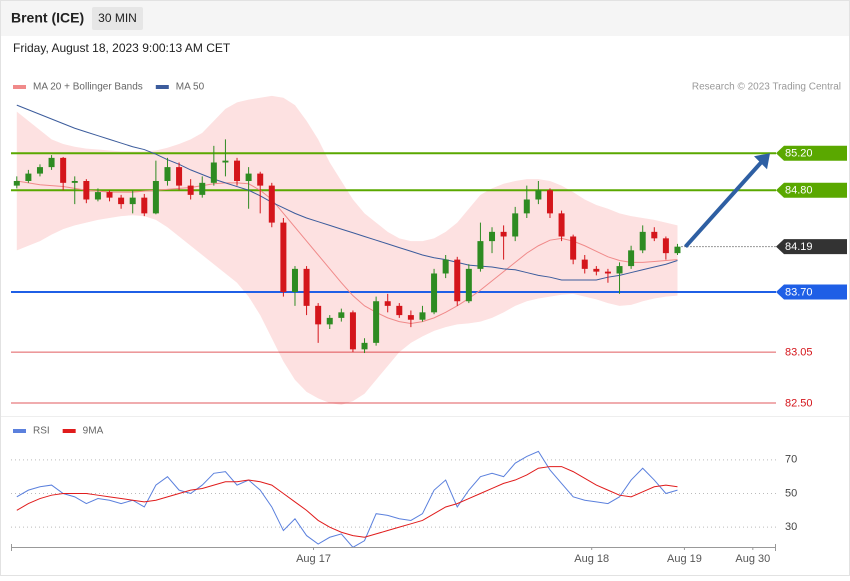 This screenshot has width=850, height=581. What do you see at coordinates (724, 202) in the screenshot?
I see `projection-arrow` at bounding box center [724, 202].